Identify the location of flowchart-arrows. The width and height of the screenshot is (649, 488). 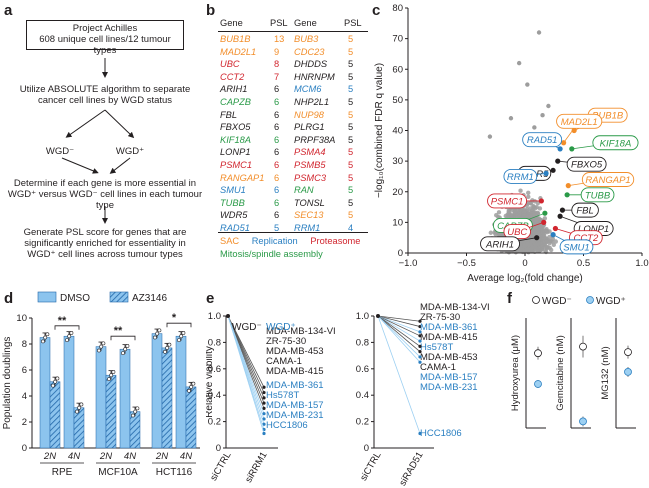
(98, 141).